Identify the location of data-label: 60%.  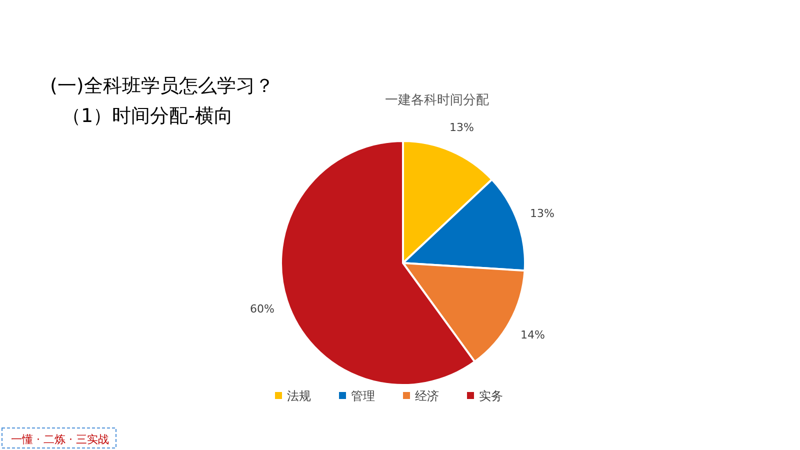
(262, 309).